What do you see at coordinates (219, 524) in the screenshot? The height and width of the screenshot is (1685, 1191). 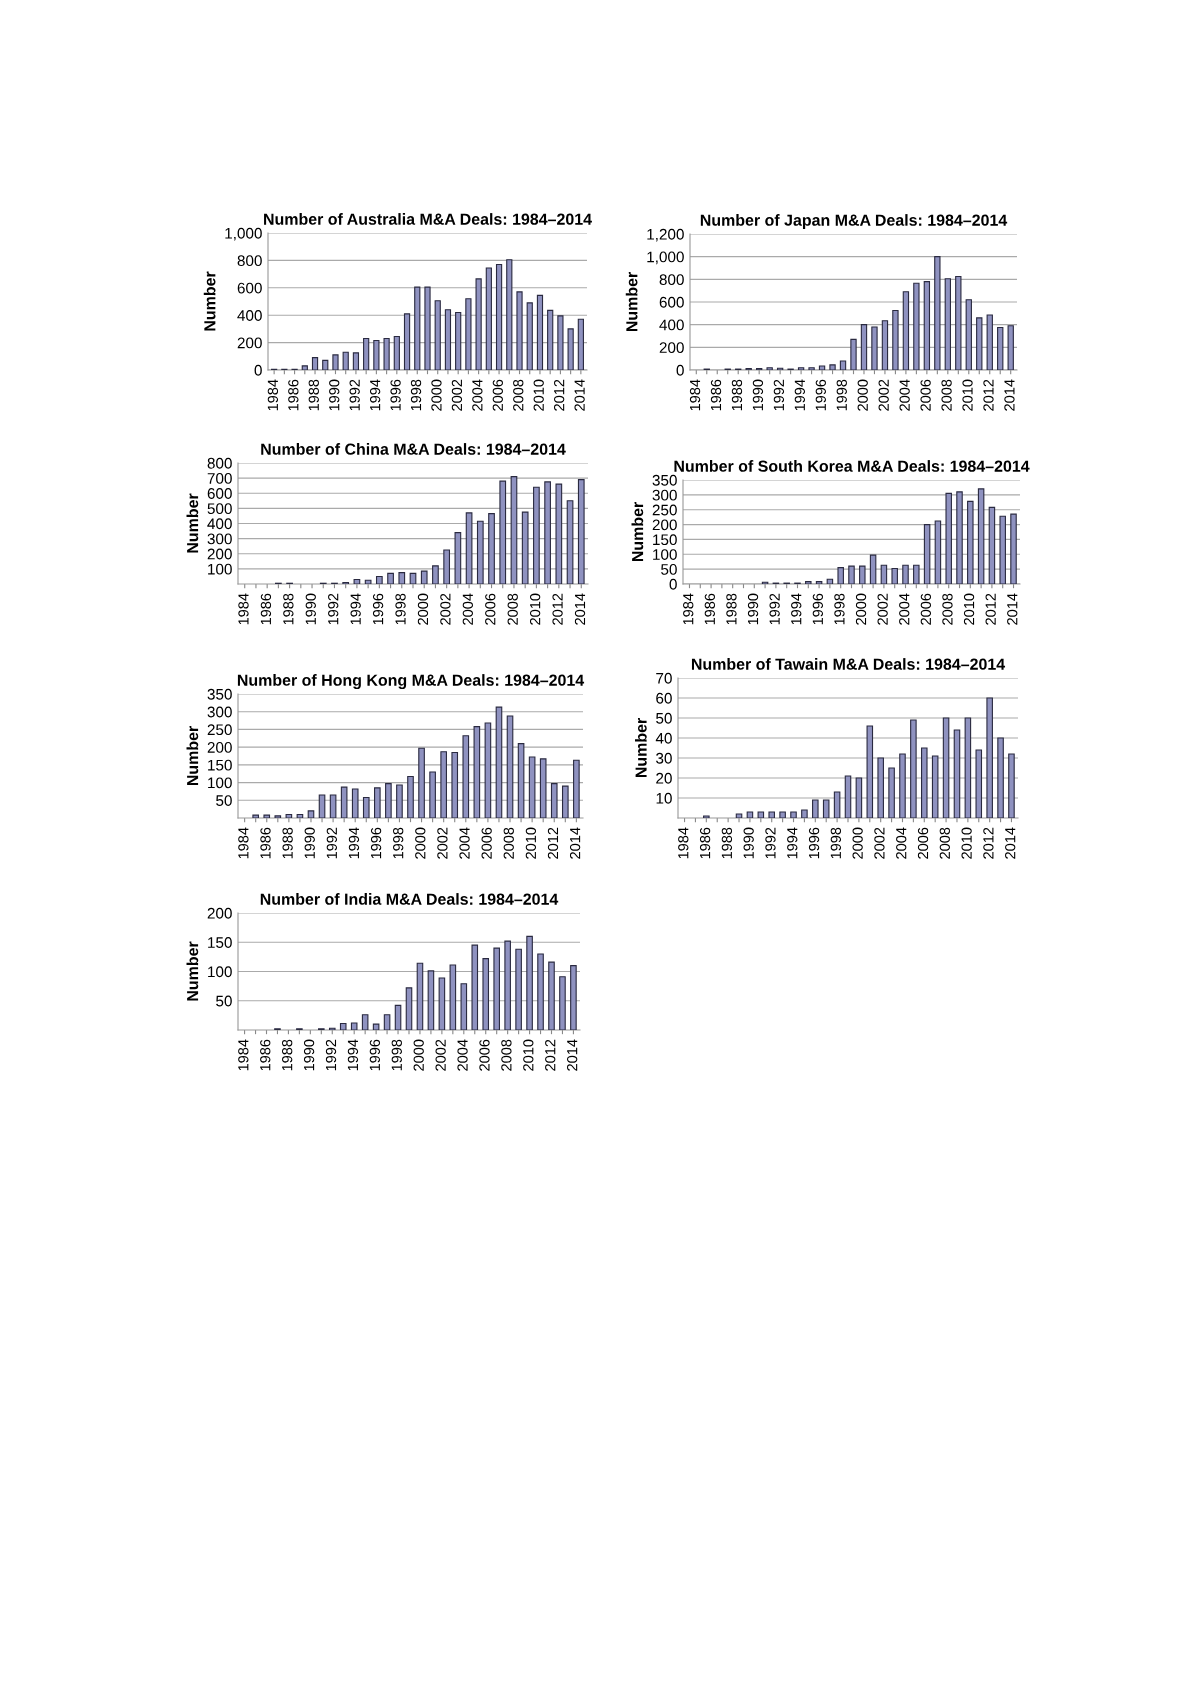 I see `y-tick-label: 400` at bounding box center [219, 524].